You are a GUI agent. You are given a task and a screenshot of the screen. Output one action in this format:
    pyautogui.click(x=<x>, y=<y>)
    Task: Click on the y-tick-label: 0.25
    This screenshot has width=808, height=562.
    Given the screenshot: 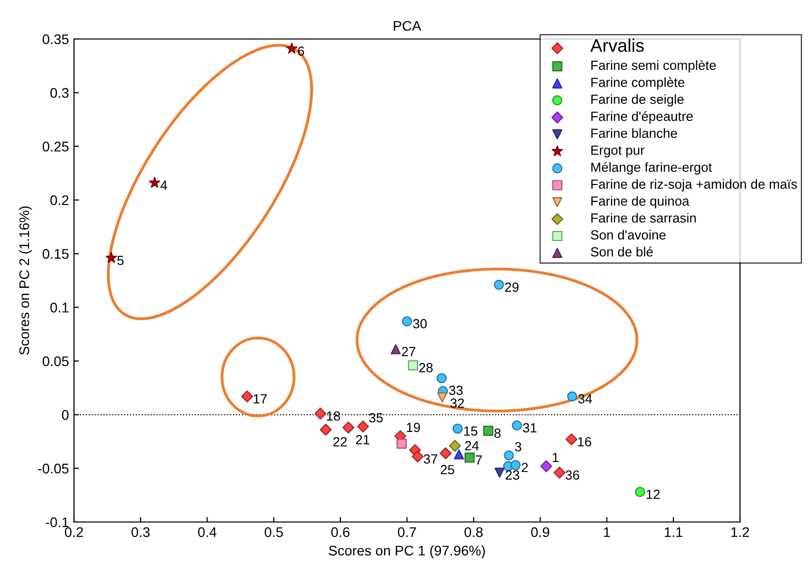 What is the action you would take?
    pyautogui.click(x=55, y=147)
    